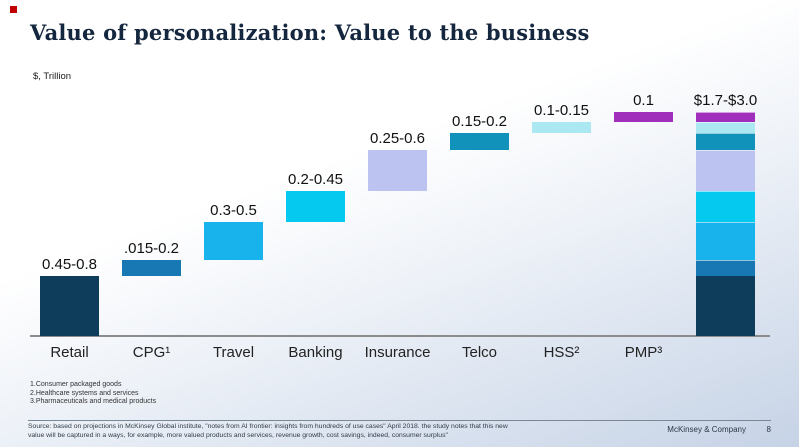  What do you see at coordinates (52, 76) in the screenshot?
I see `unit-label: $, Trillion` at bounding box center [52, 76].